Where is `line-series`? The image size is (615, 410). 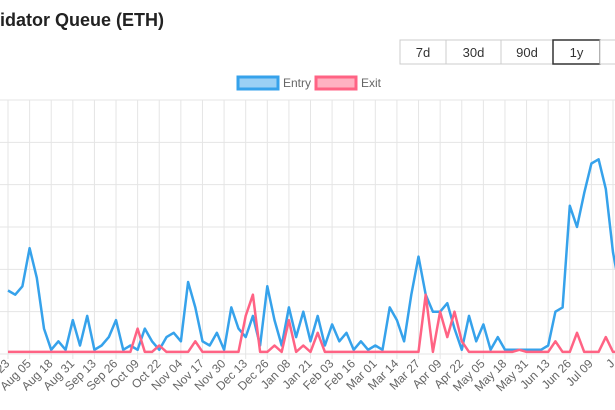 line-series is located at coordinates (311, 323).